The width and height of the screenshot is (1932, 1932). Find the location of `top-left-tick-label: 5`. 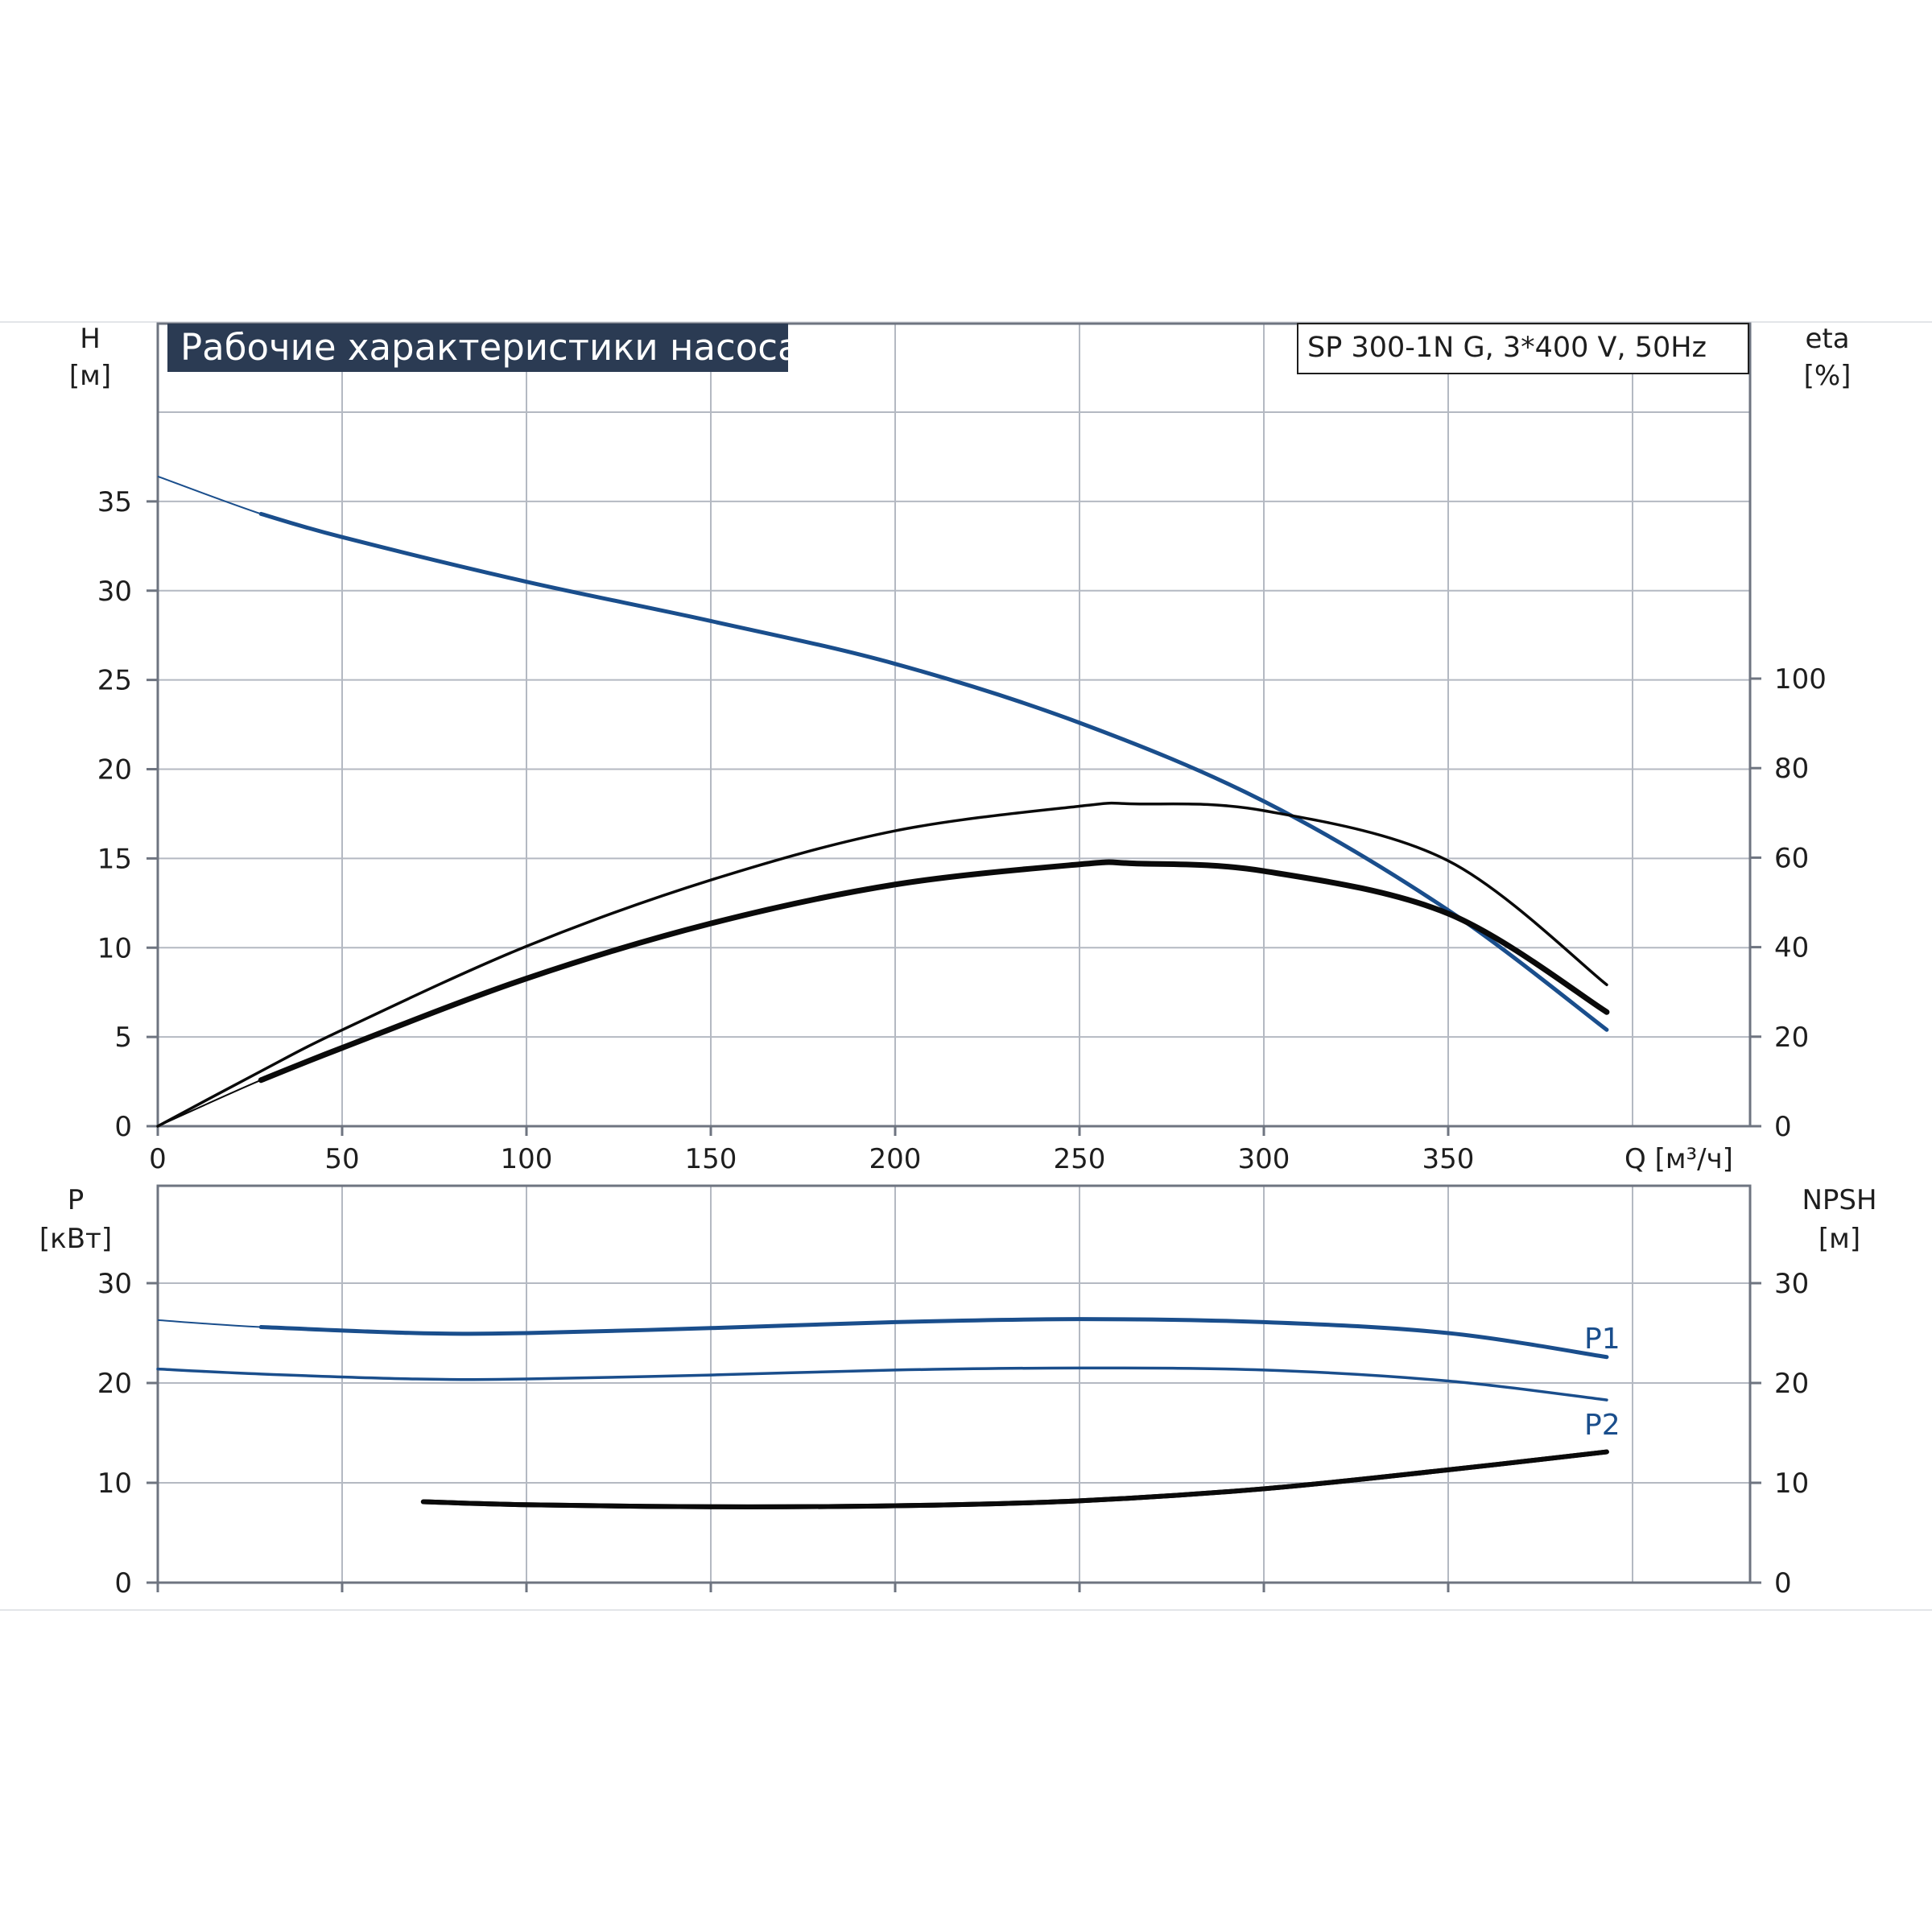

top-left-tick-label: 5 is located at coordinates (123, 1038).